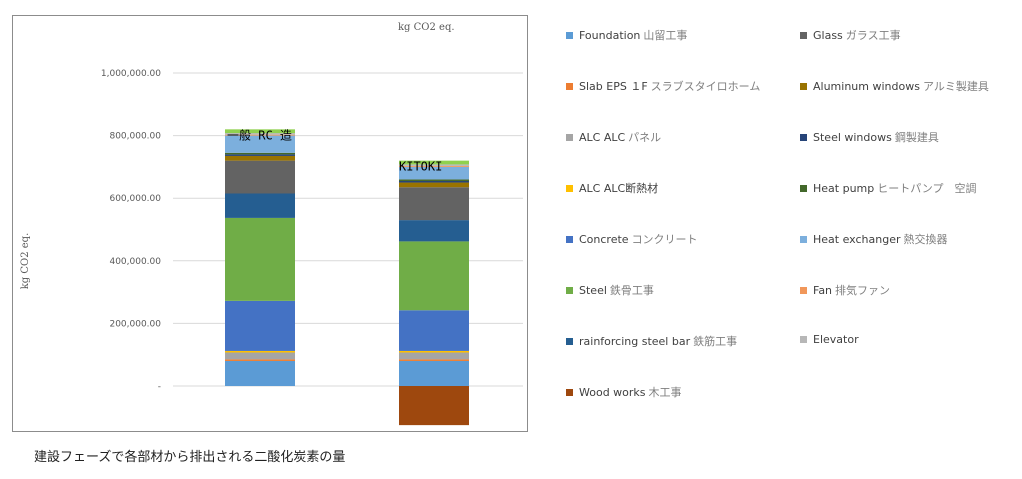 This screenshot has width=1022, height=479. What do you see at coordinates (135, 324) in the screenshot?
I see `y-tick-label: 200,000.00` at bounding box center [135, 324].